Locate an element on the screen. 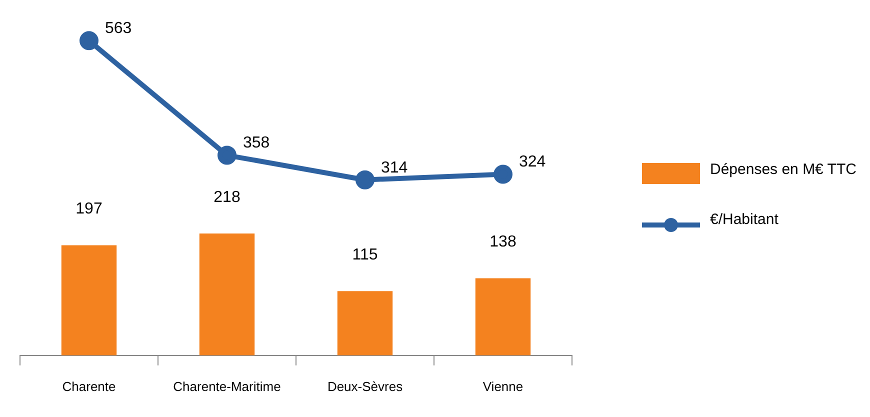  data-label: 563 is located at coordinates (118, 29).